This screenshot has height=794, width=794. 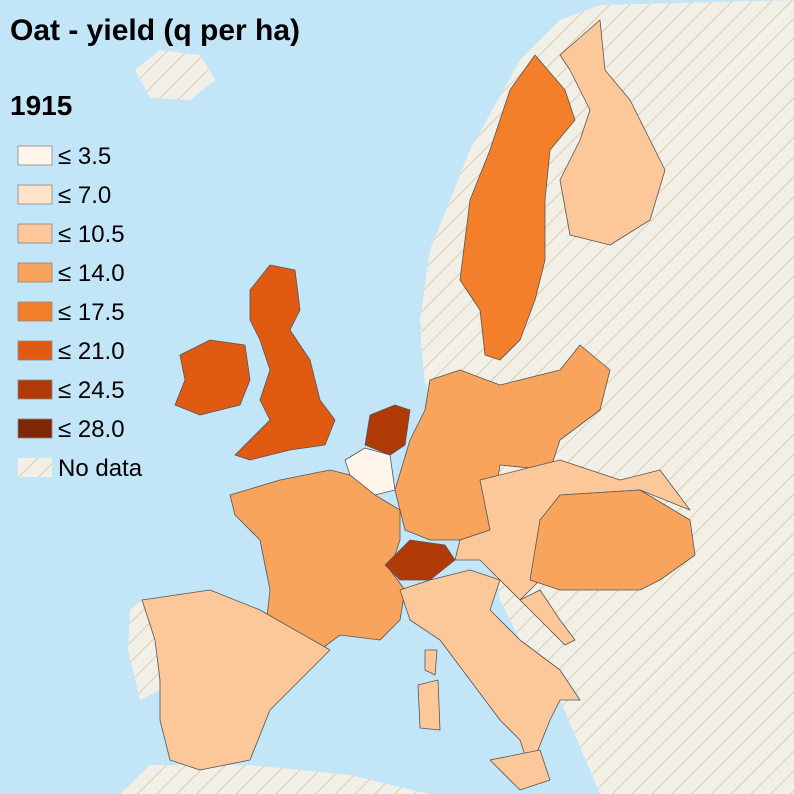 I want to click on legend-label: ≤ 24.5, so click(x=91, y=390).